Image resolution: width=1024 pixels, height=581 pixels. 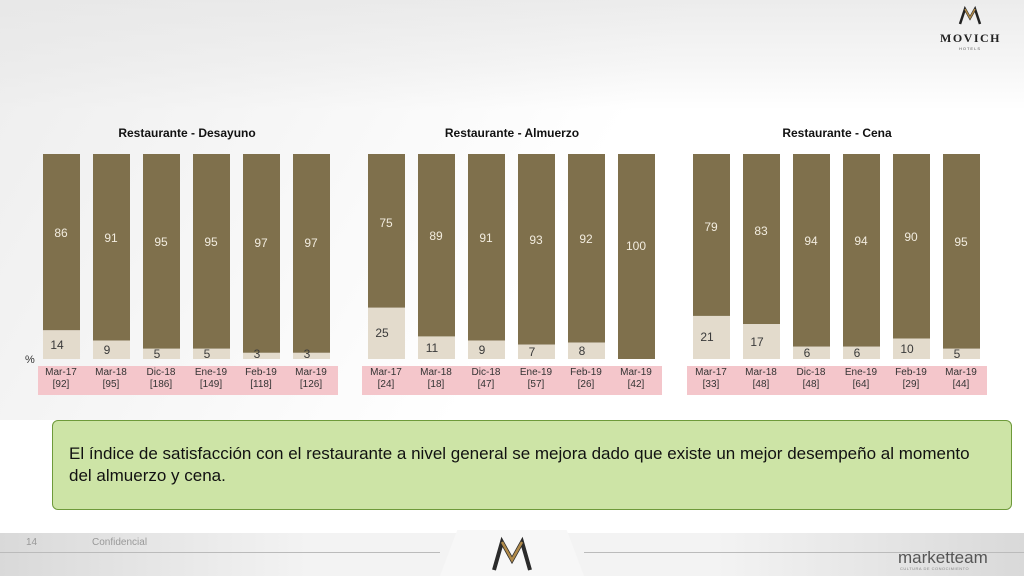 I want to click on category-label-0-5: Mar-19 [126], so click(x=311, y=379).